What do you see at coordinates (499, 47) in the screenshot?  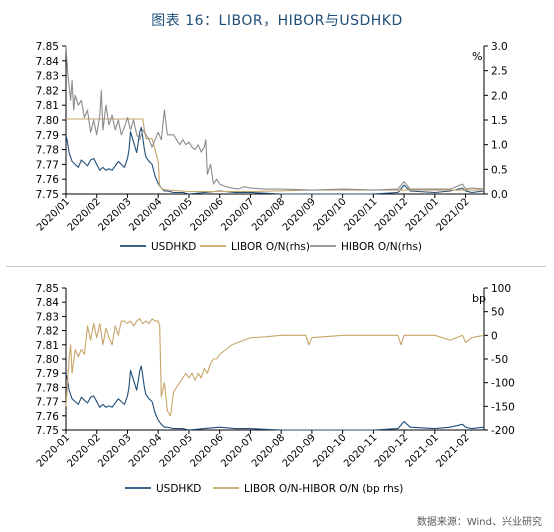 I see `right-y-tick-label: 3.0` at bounding box center [499, 47].